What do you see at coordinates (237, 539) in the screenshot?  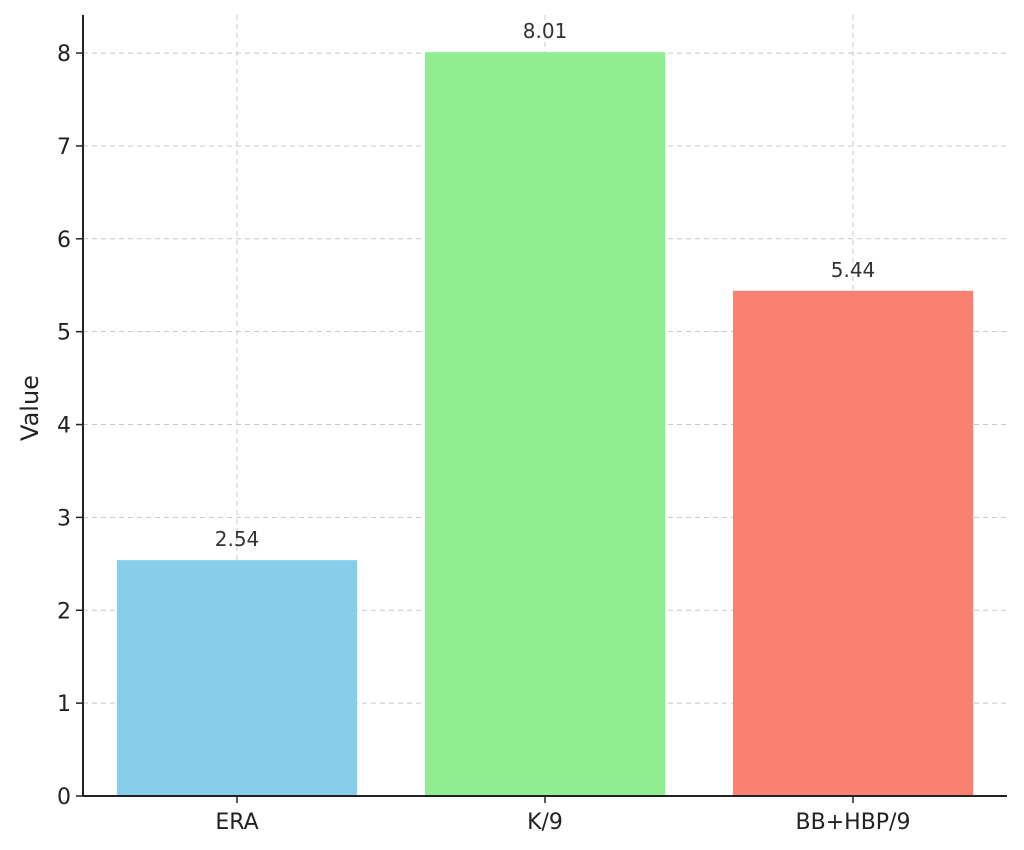 I see `bar-value-label: 2.54` at bounding box center [237, 539].